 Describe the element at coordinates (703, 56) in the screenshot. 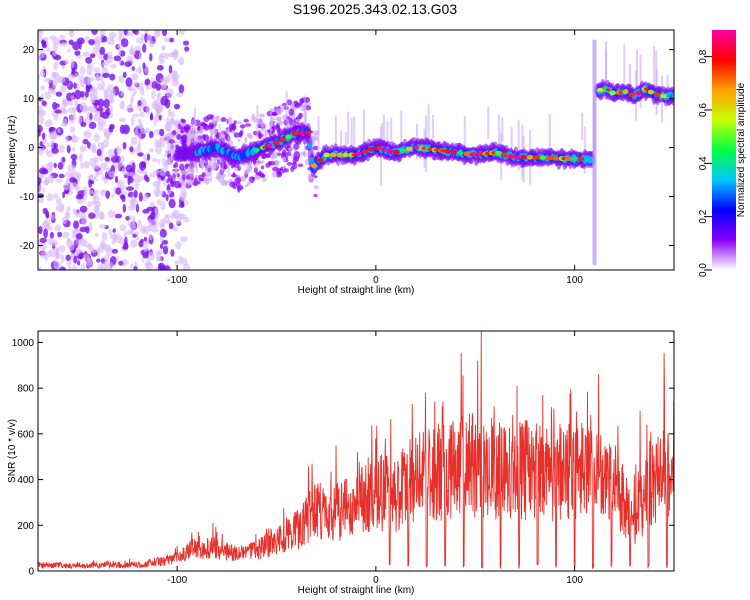

I see `colorbar-tick-label: 0.8` at that location.